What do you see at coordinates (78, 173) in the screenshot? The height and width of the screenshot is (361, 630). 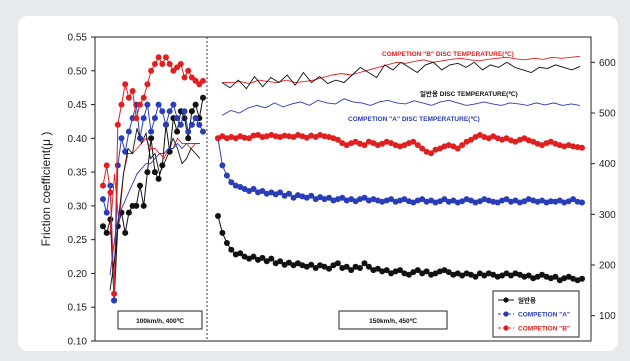 I see `left-tick-label: 0.35` at bounding box center [78, 173].